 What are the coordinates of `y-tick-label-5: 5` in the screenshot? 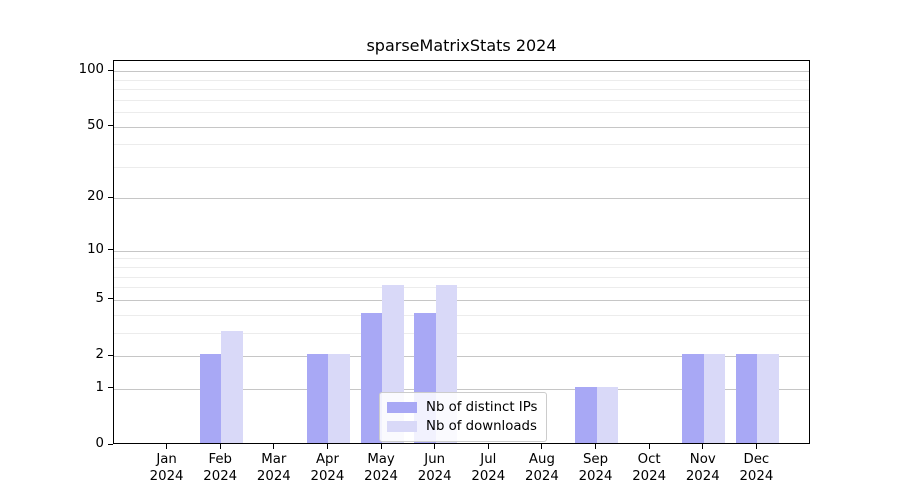 It's located at (99, 298).